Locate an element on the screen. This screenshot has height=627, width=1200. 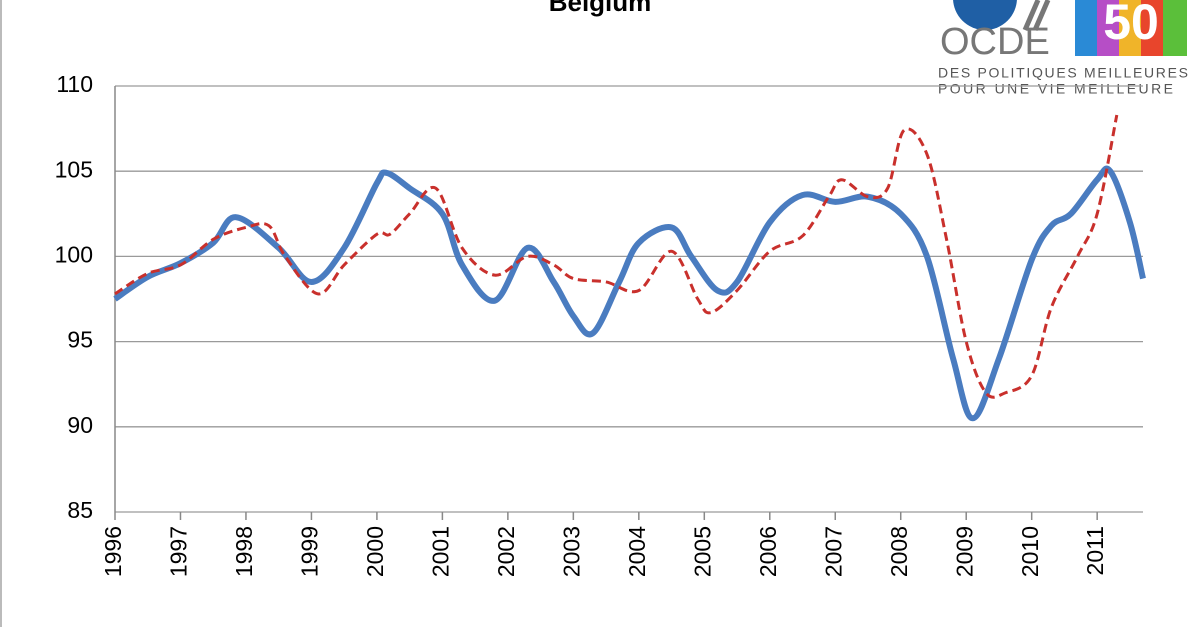
x-tick-label: 2006 is located at coordinates (768, 551).